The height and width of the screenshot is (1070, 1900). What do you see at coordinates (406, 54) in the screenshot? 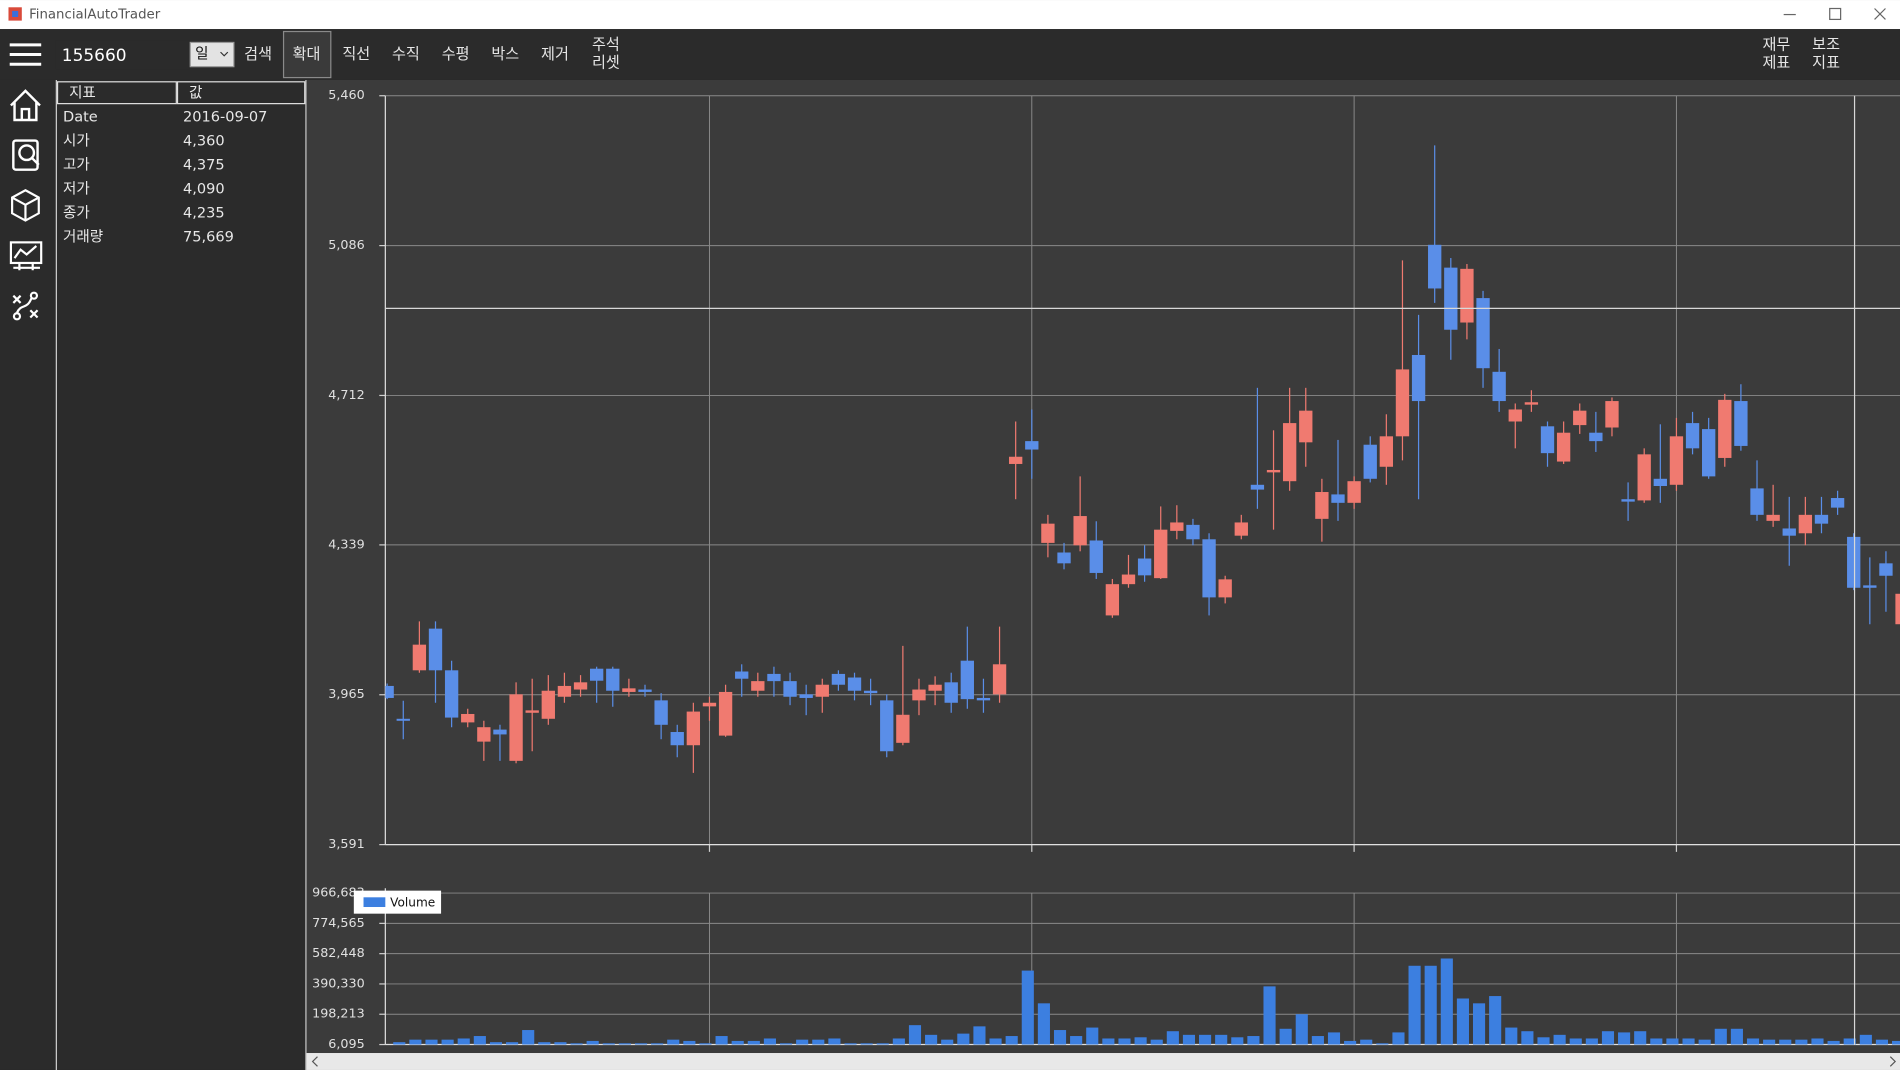
I see `toolbar-button: 수직` at bounding box center [406, 54].